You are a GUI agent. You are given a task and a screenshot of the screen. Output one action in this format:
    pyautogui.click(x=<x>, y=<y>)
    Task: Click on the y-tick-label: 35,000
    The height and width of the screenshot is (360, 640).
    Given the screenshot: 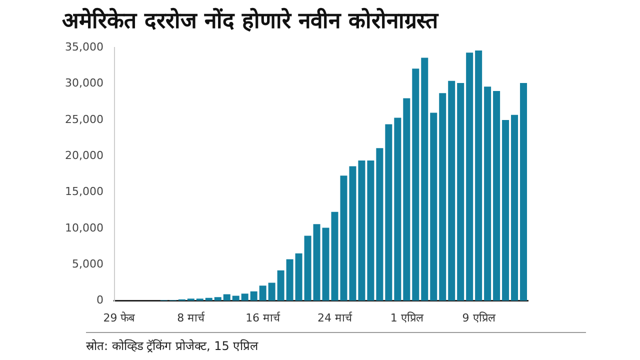 What is the action you would take?
    pyautogui.click(x=84, y=47)
    